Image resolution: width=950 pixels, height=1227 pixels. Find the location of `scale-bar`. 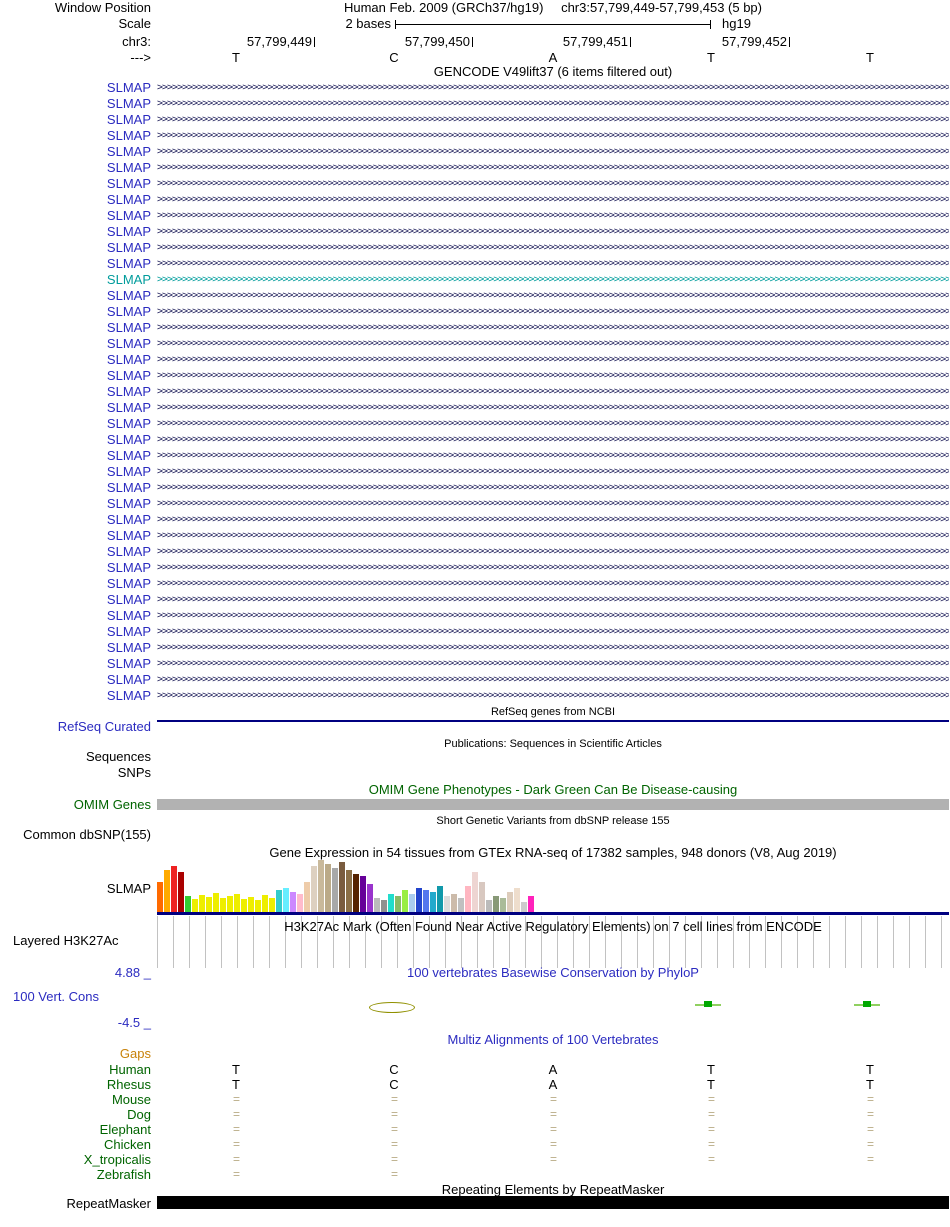

scale-bar is located at coordinates (553, 24).